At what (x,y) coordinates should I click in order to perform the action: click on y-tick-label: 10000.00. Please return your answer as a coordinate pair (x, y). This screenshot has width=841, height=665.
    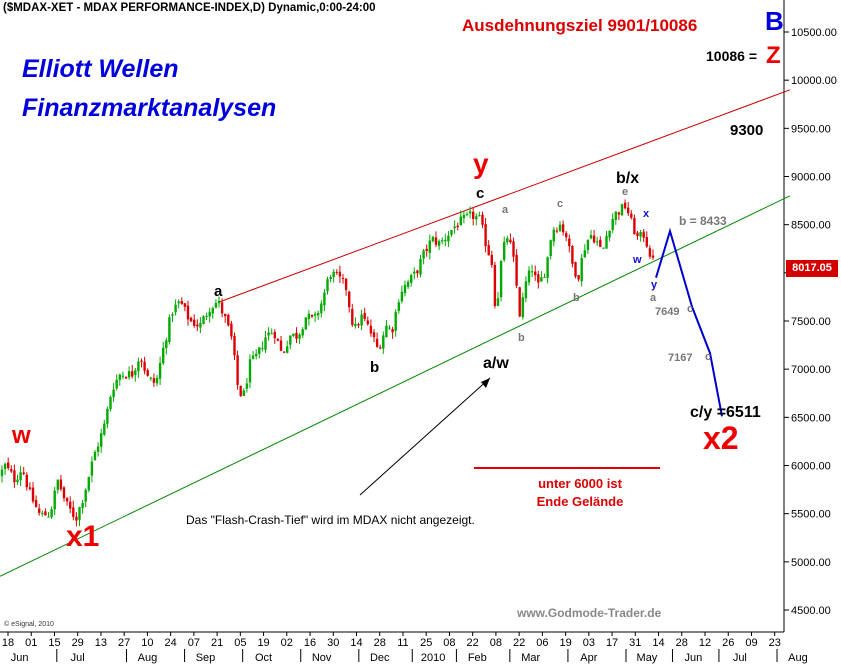
    Looking at the image, I should click on (814, 81).